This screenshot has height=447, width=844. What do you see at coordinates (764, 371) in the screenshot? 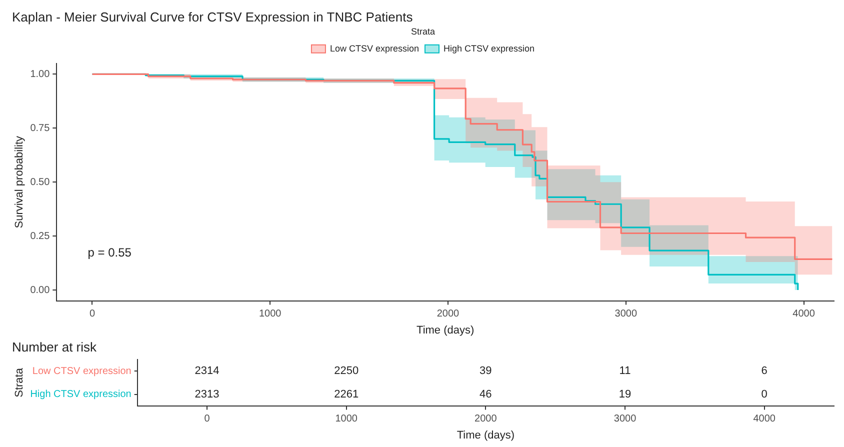
I see `data-label: 6` at bounding box center [764, 371].